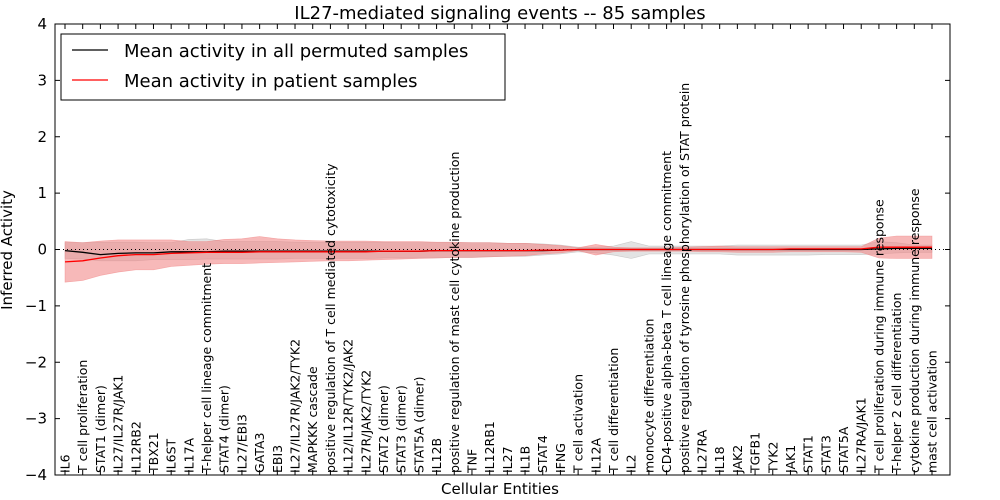 The image size is (1000, 500). I want to click on series-lines, so click(502, 254).